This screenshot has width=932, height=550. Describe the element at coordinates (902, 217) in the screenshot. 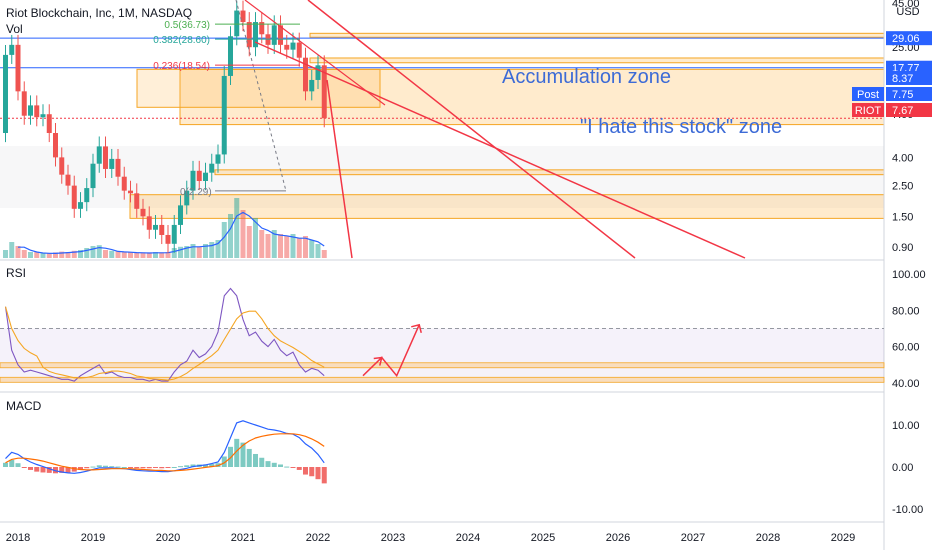

I see `price-tick: 1.50` at that location.